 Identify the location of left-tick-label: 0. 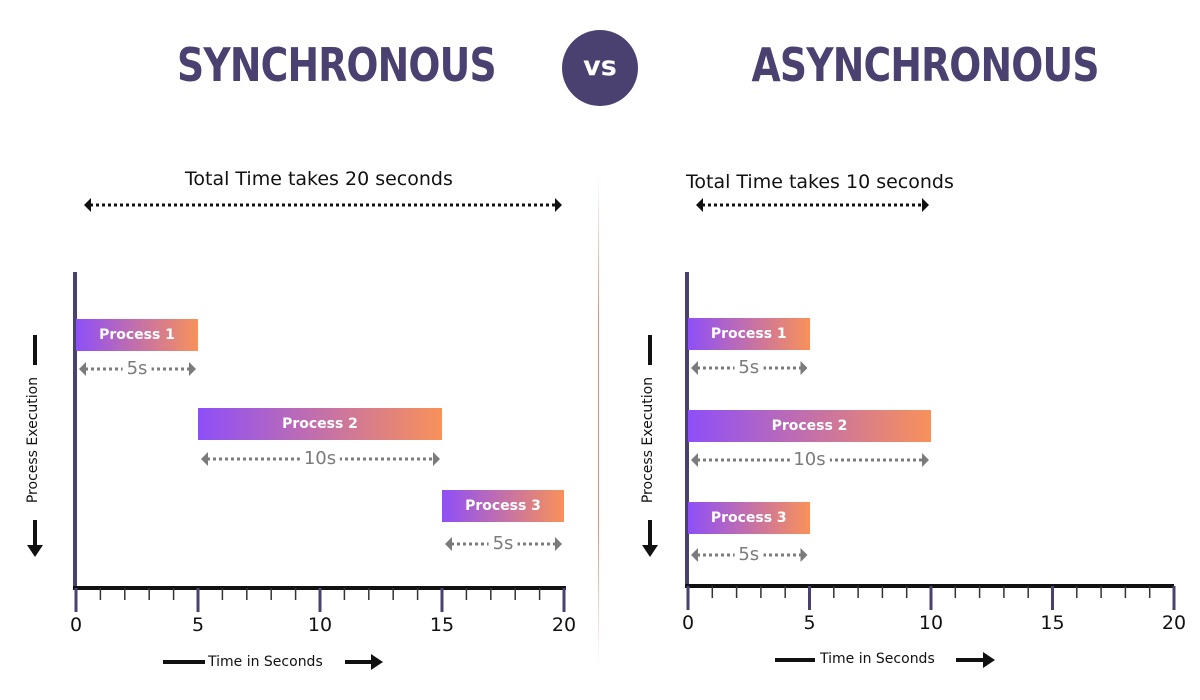
(76, 625).